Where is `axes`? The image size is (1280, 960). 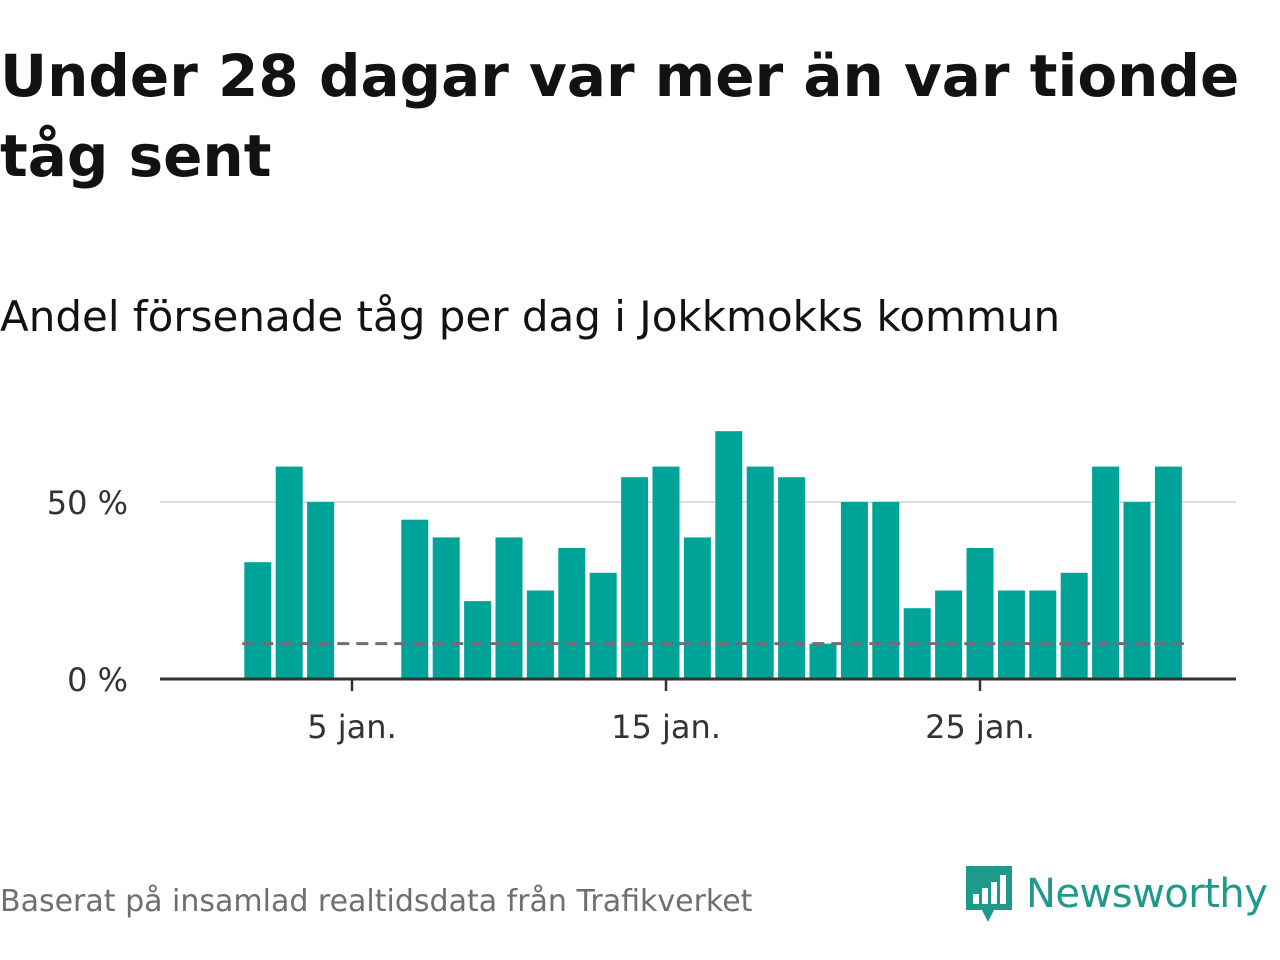 axes is located at coordinates (698, 684).